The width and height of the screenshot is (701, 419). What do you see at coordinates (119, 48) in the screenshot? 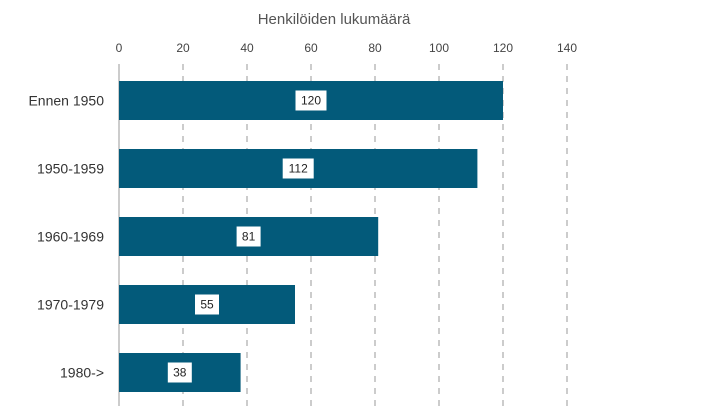
I see `x-tick-label: 0` at bounding box center [119, 48].